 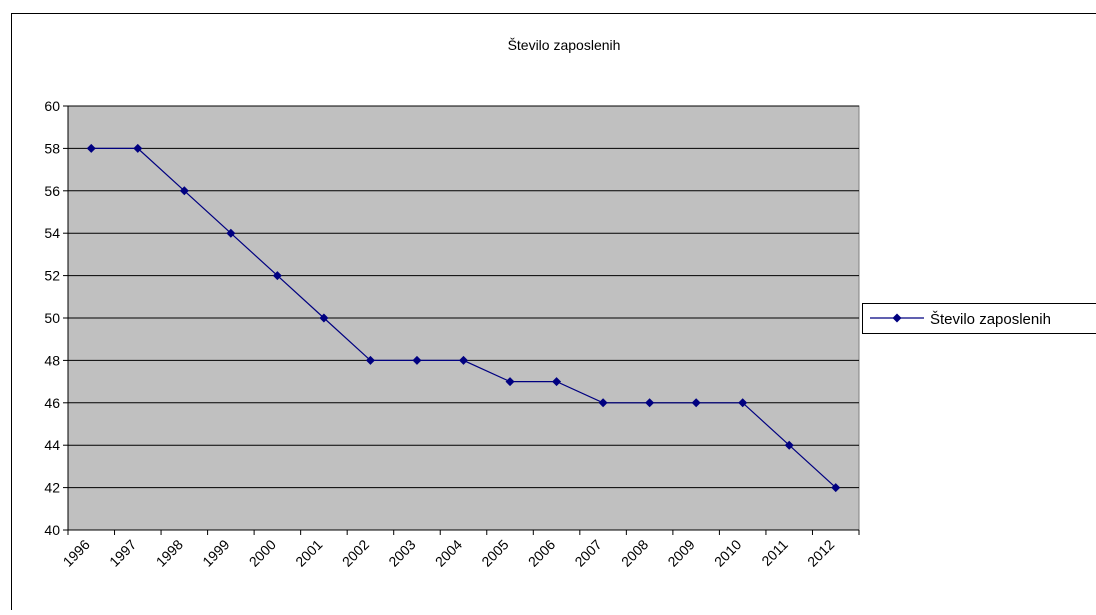 I want to click on y-tick-label: 40, so click(x=52, y=530).